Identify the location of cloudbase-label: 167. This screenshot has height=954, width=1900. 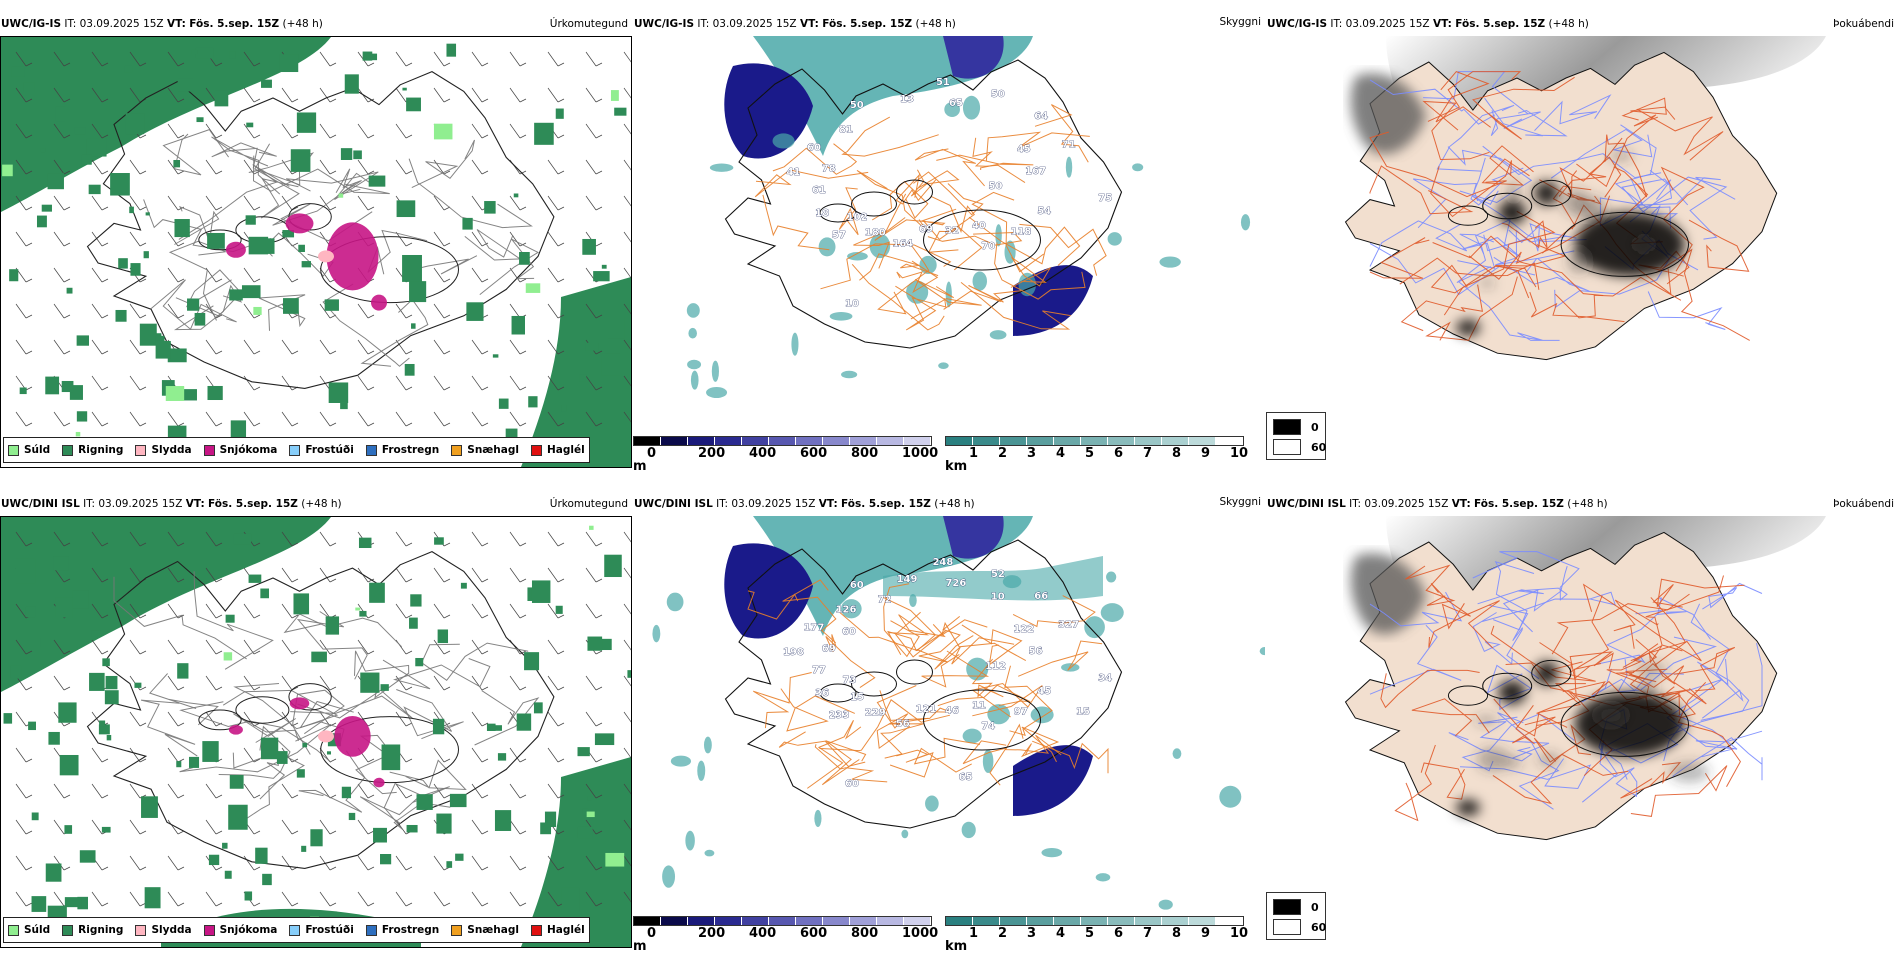
(1035, 171).